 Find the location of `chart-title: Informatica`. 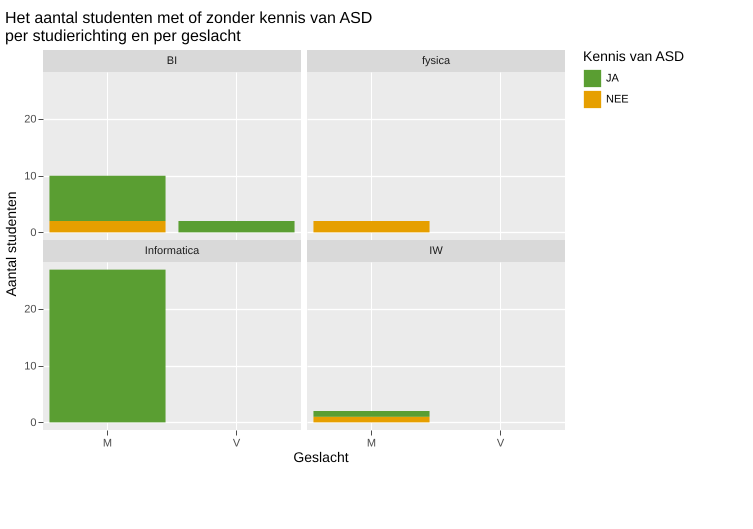

chart-title: Informatica is located at coordinates (172, 251).